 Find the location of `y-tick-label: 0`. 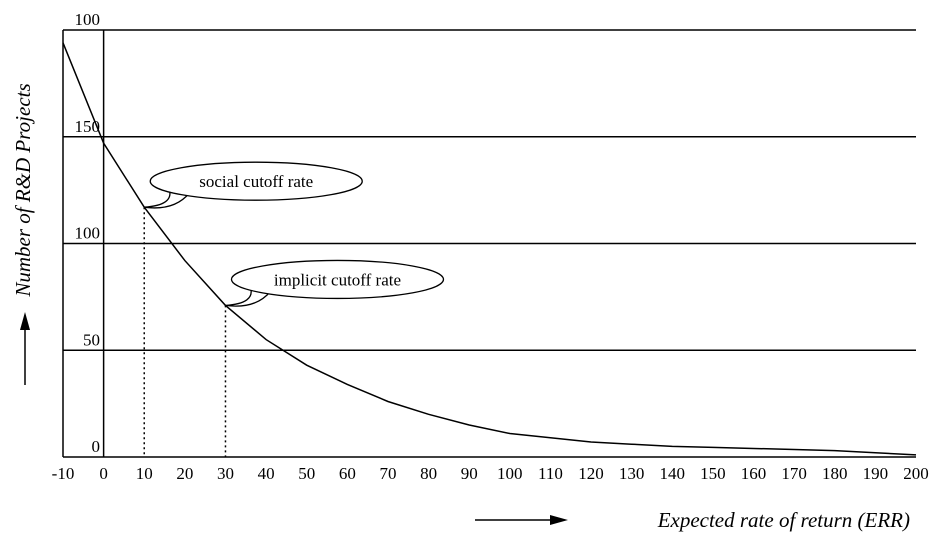

y-tick-label: 0 is located at coordinates (96, 446).